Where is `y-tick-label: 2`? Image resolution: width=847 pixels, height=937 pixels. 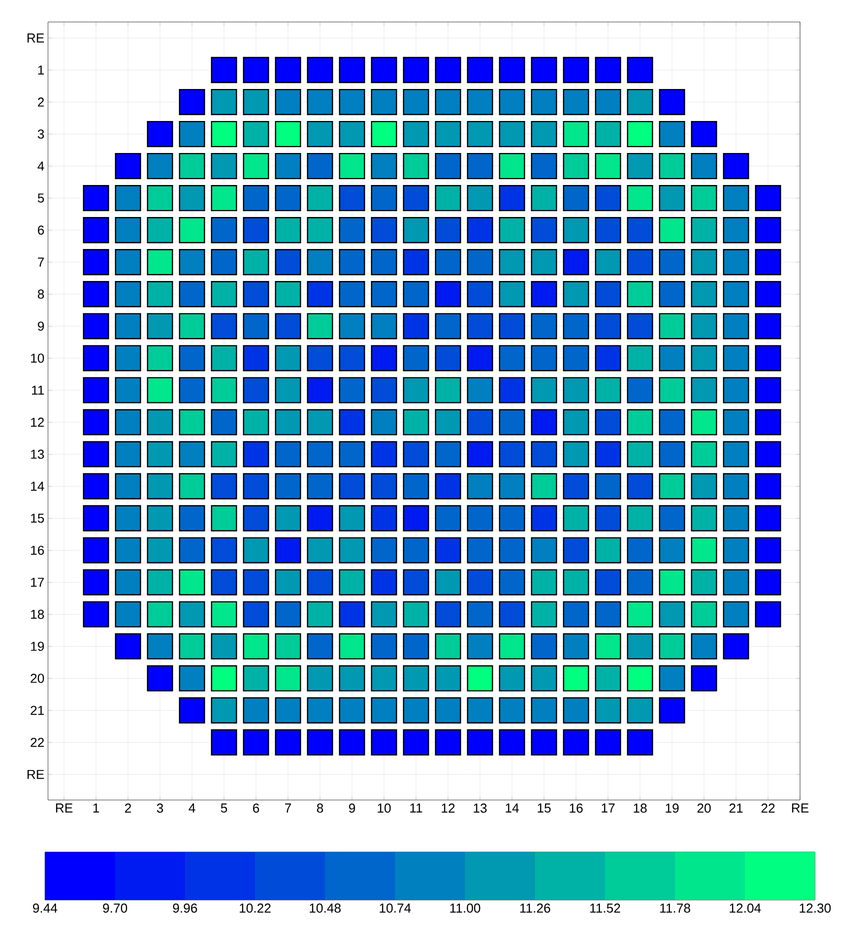 y-tick-label: 2 is located at coordinates (41, 102).